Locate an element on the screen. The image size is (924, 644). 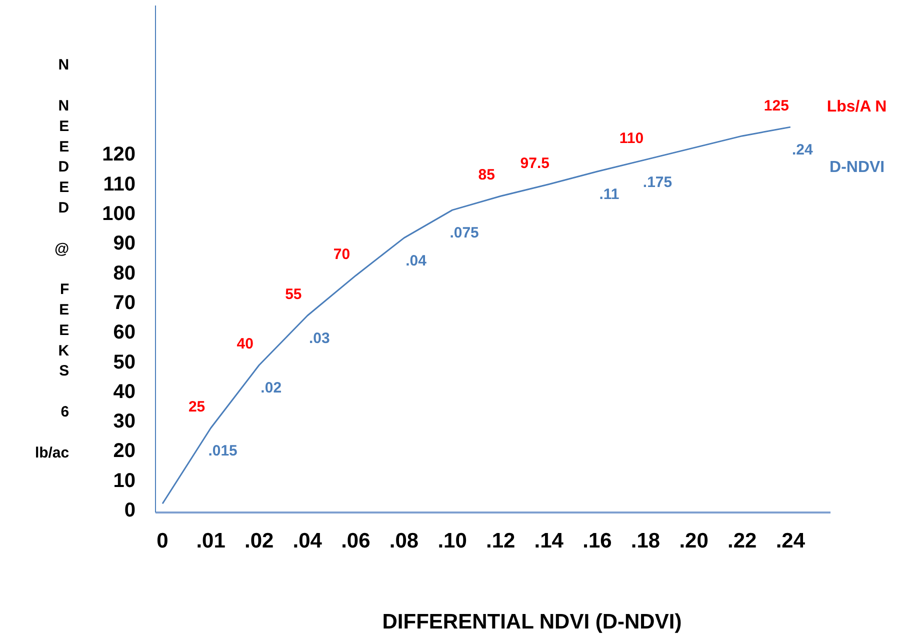
x-tick-label: .16 is located at coordinates (597, 541).